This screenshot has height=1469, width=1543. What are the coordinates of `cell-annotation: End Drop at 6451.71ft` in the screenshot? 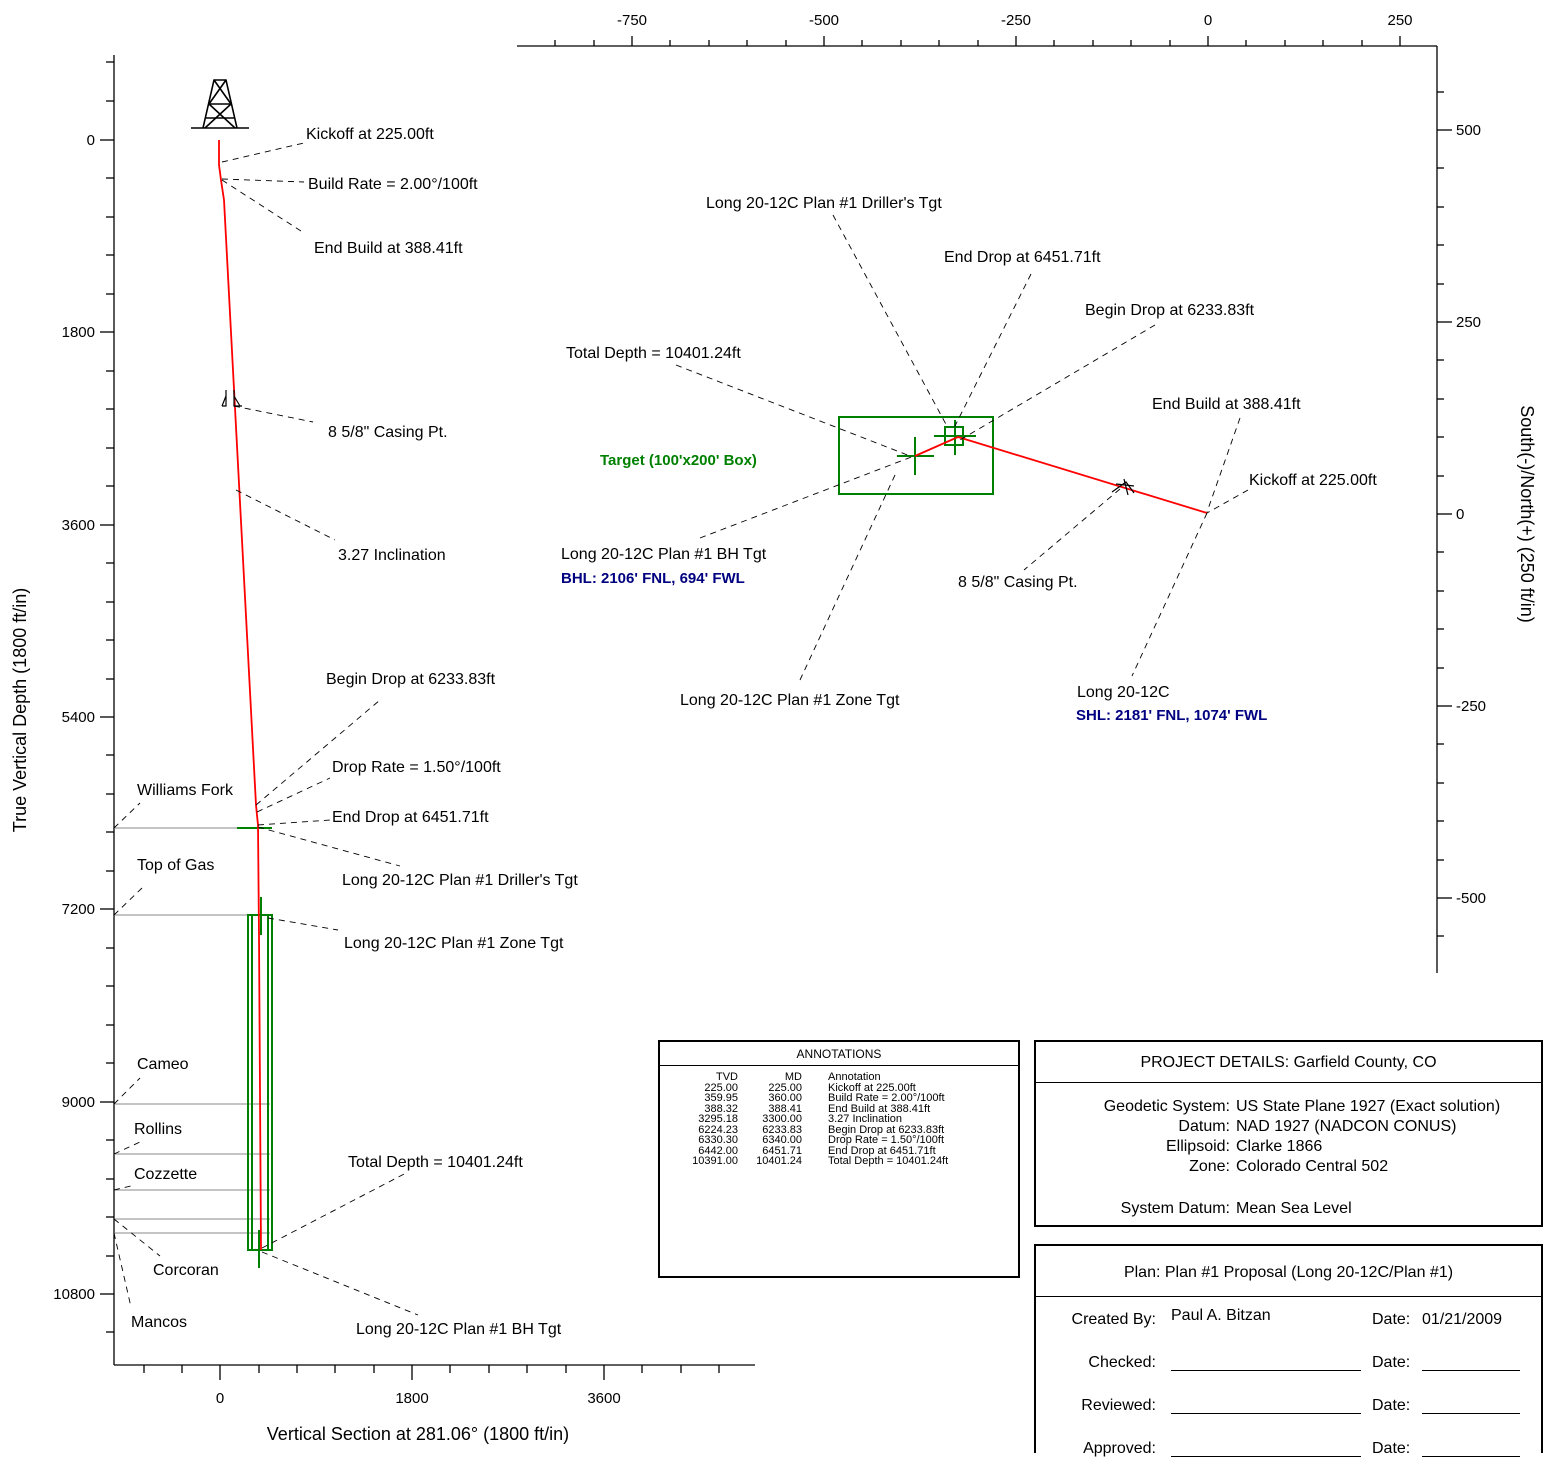 It's located at (882, 1150).